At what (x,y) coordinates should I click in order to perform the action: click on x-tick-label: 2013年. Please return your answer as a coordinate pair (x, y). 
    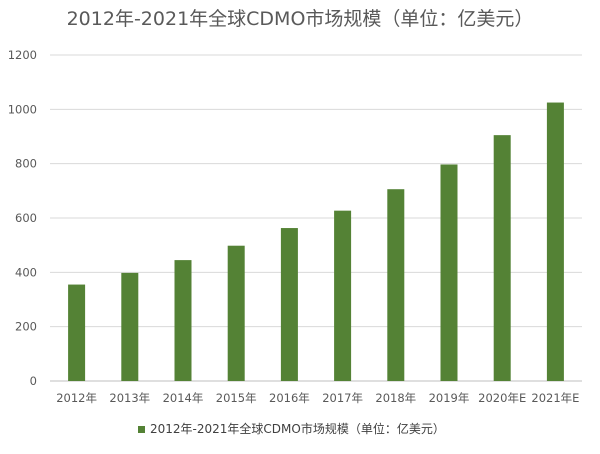
    Looking at the image, I should click on (129, 398).